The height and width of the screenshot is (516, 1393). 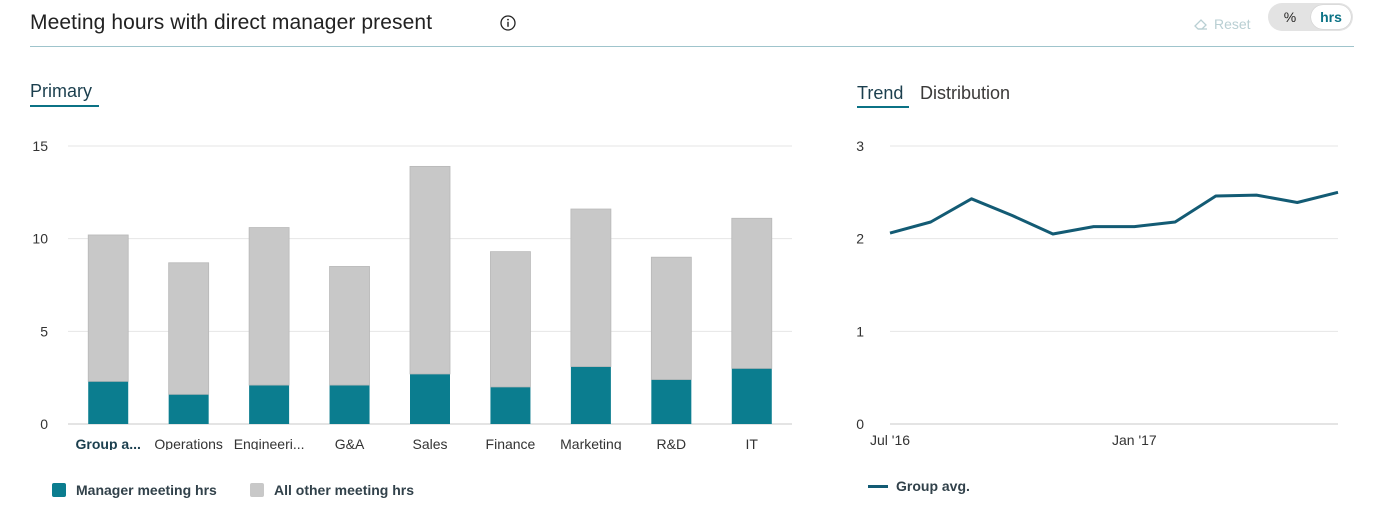 What do you see at coordinates (890, 440) in the screenshot?
I see `x-tick-label: Jul '16` at bounding box center [890, 440].